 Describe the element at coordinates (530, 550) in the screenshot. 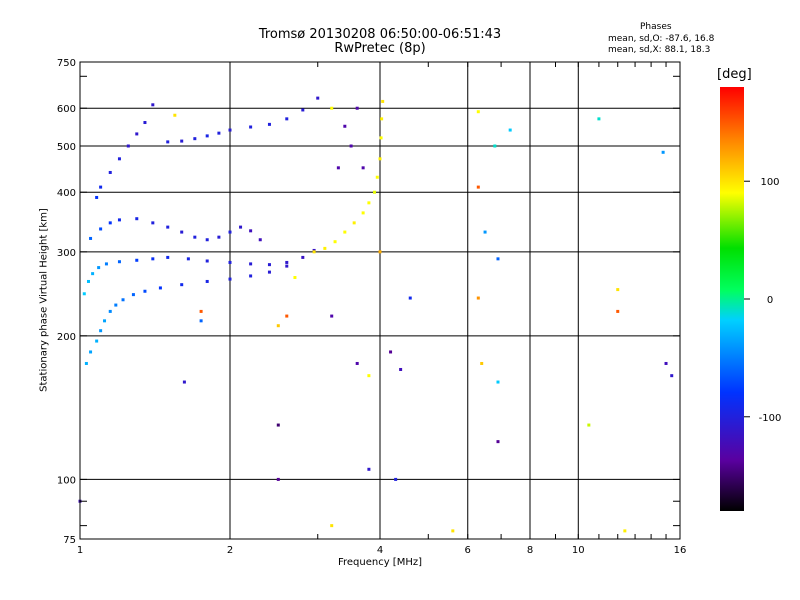

I see `x-tick-label: 8` at that location.